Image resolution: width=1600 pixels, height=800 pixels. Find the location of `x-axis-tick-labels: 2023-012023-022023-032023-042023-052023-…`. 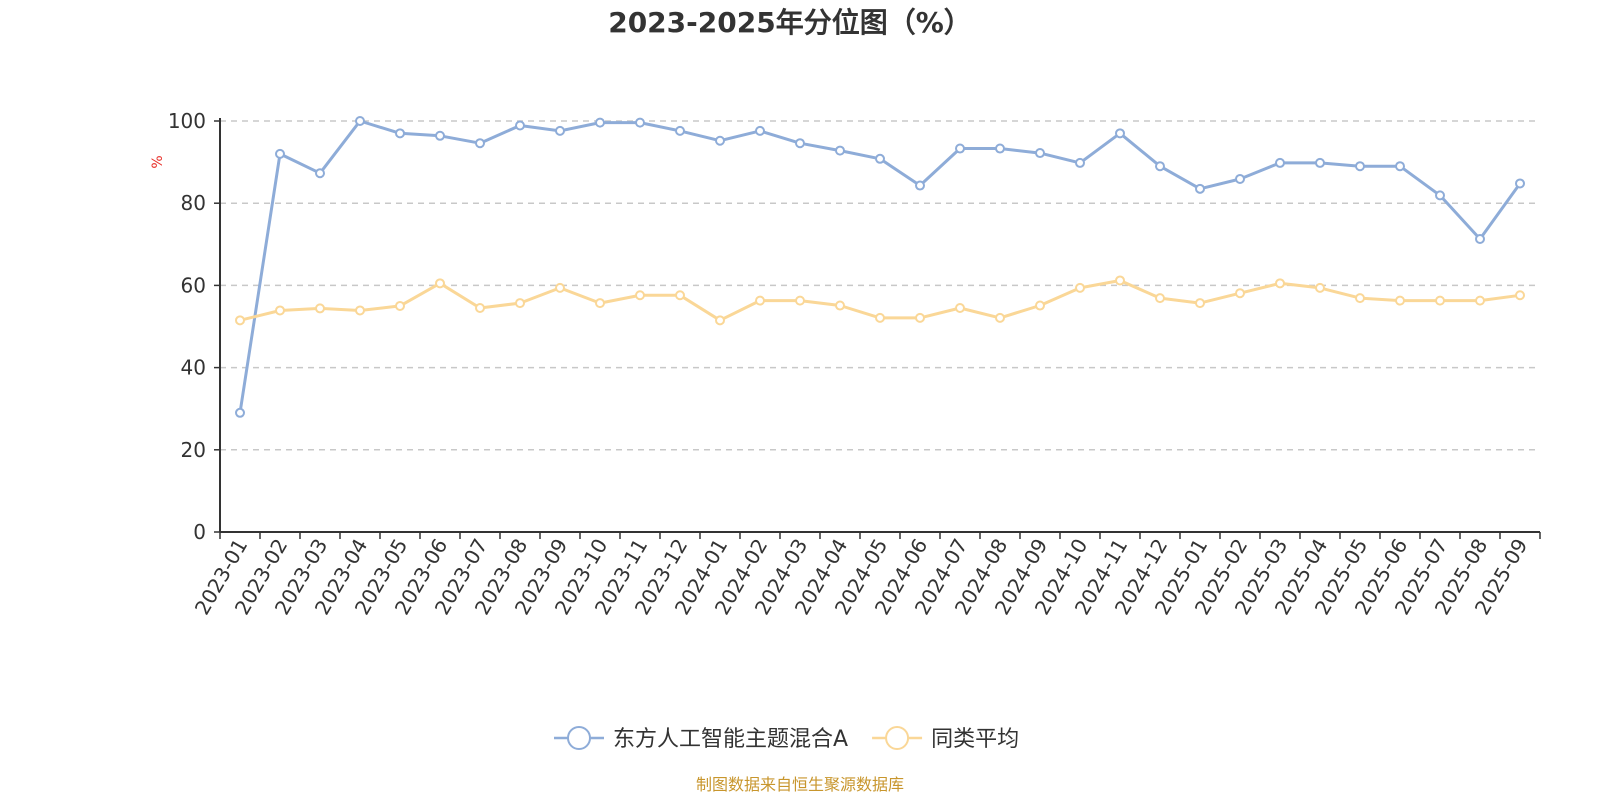

x-axis-tick-labels: 2023-012023-022023-032023-042023-052023-… is located at coordinates (865, 575).